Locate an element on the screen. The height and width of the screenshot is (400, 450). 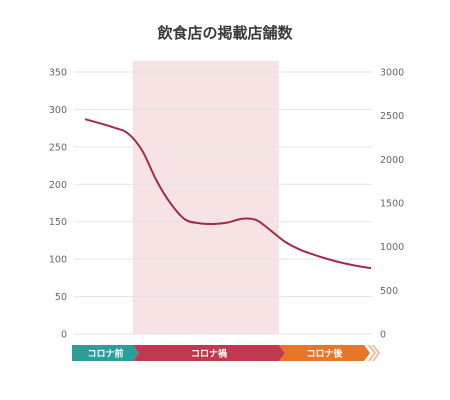
left-tick-label: 250 is located at coordinates (58, 147).